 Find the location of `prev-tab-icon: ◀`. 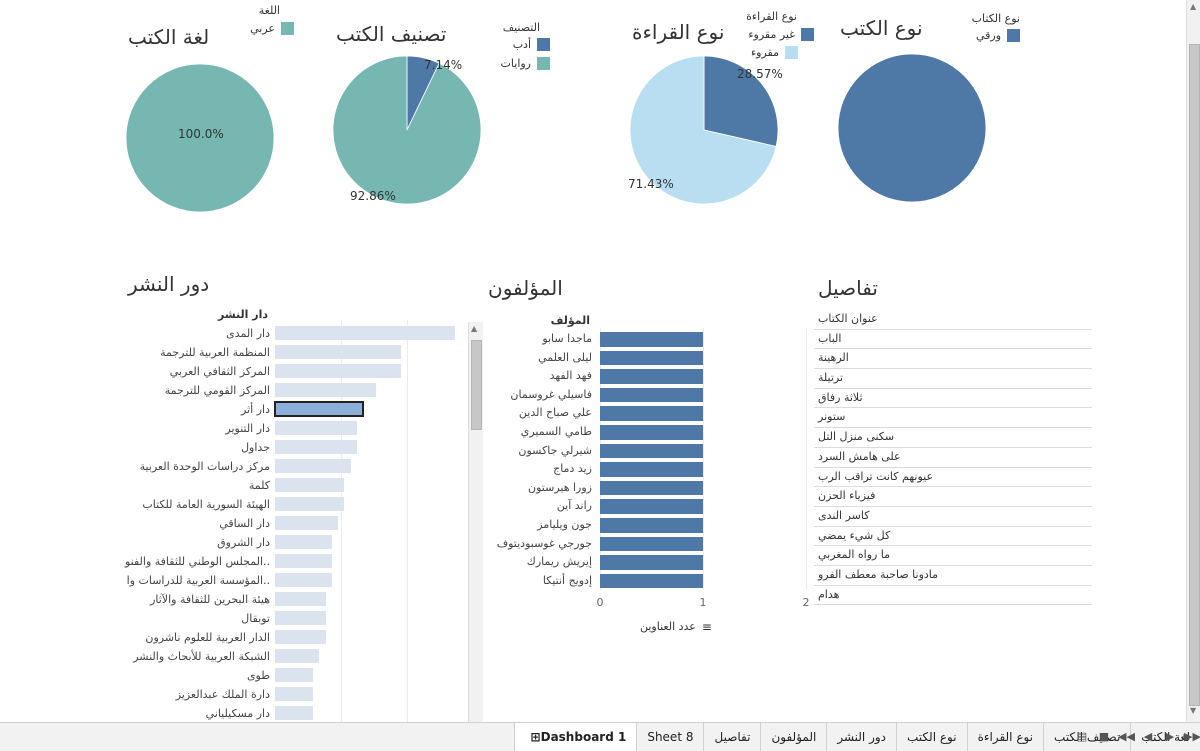

prev-tab-icon: ◀ is located at coordinates (1148, 736).